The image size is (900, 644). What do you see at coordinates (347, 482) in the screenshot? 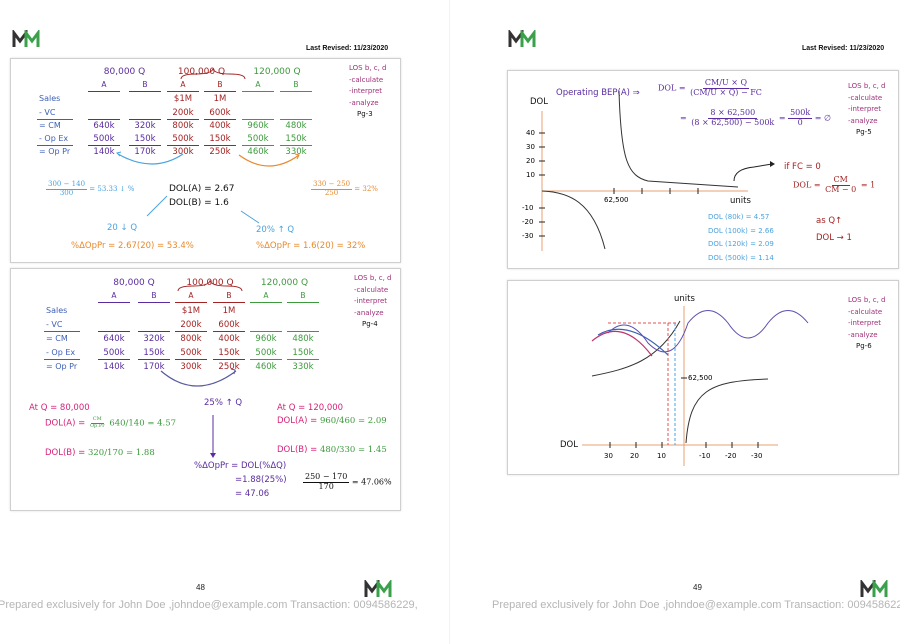
I see `check-calc: 250 − 170 170 = 47.06%` at bounding box center [347, 482].